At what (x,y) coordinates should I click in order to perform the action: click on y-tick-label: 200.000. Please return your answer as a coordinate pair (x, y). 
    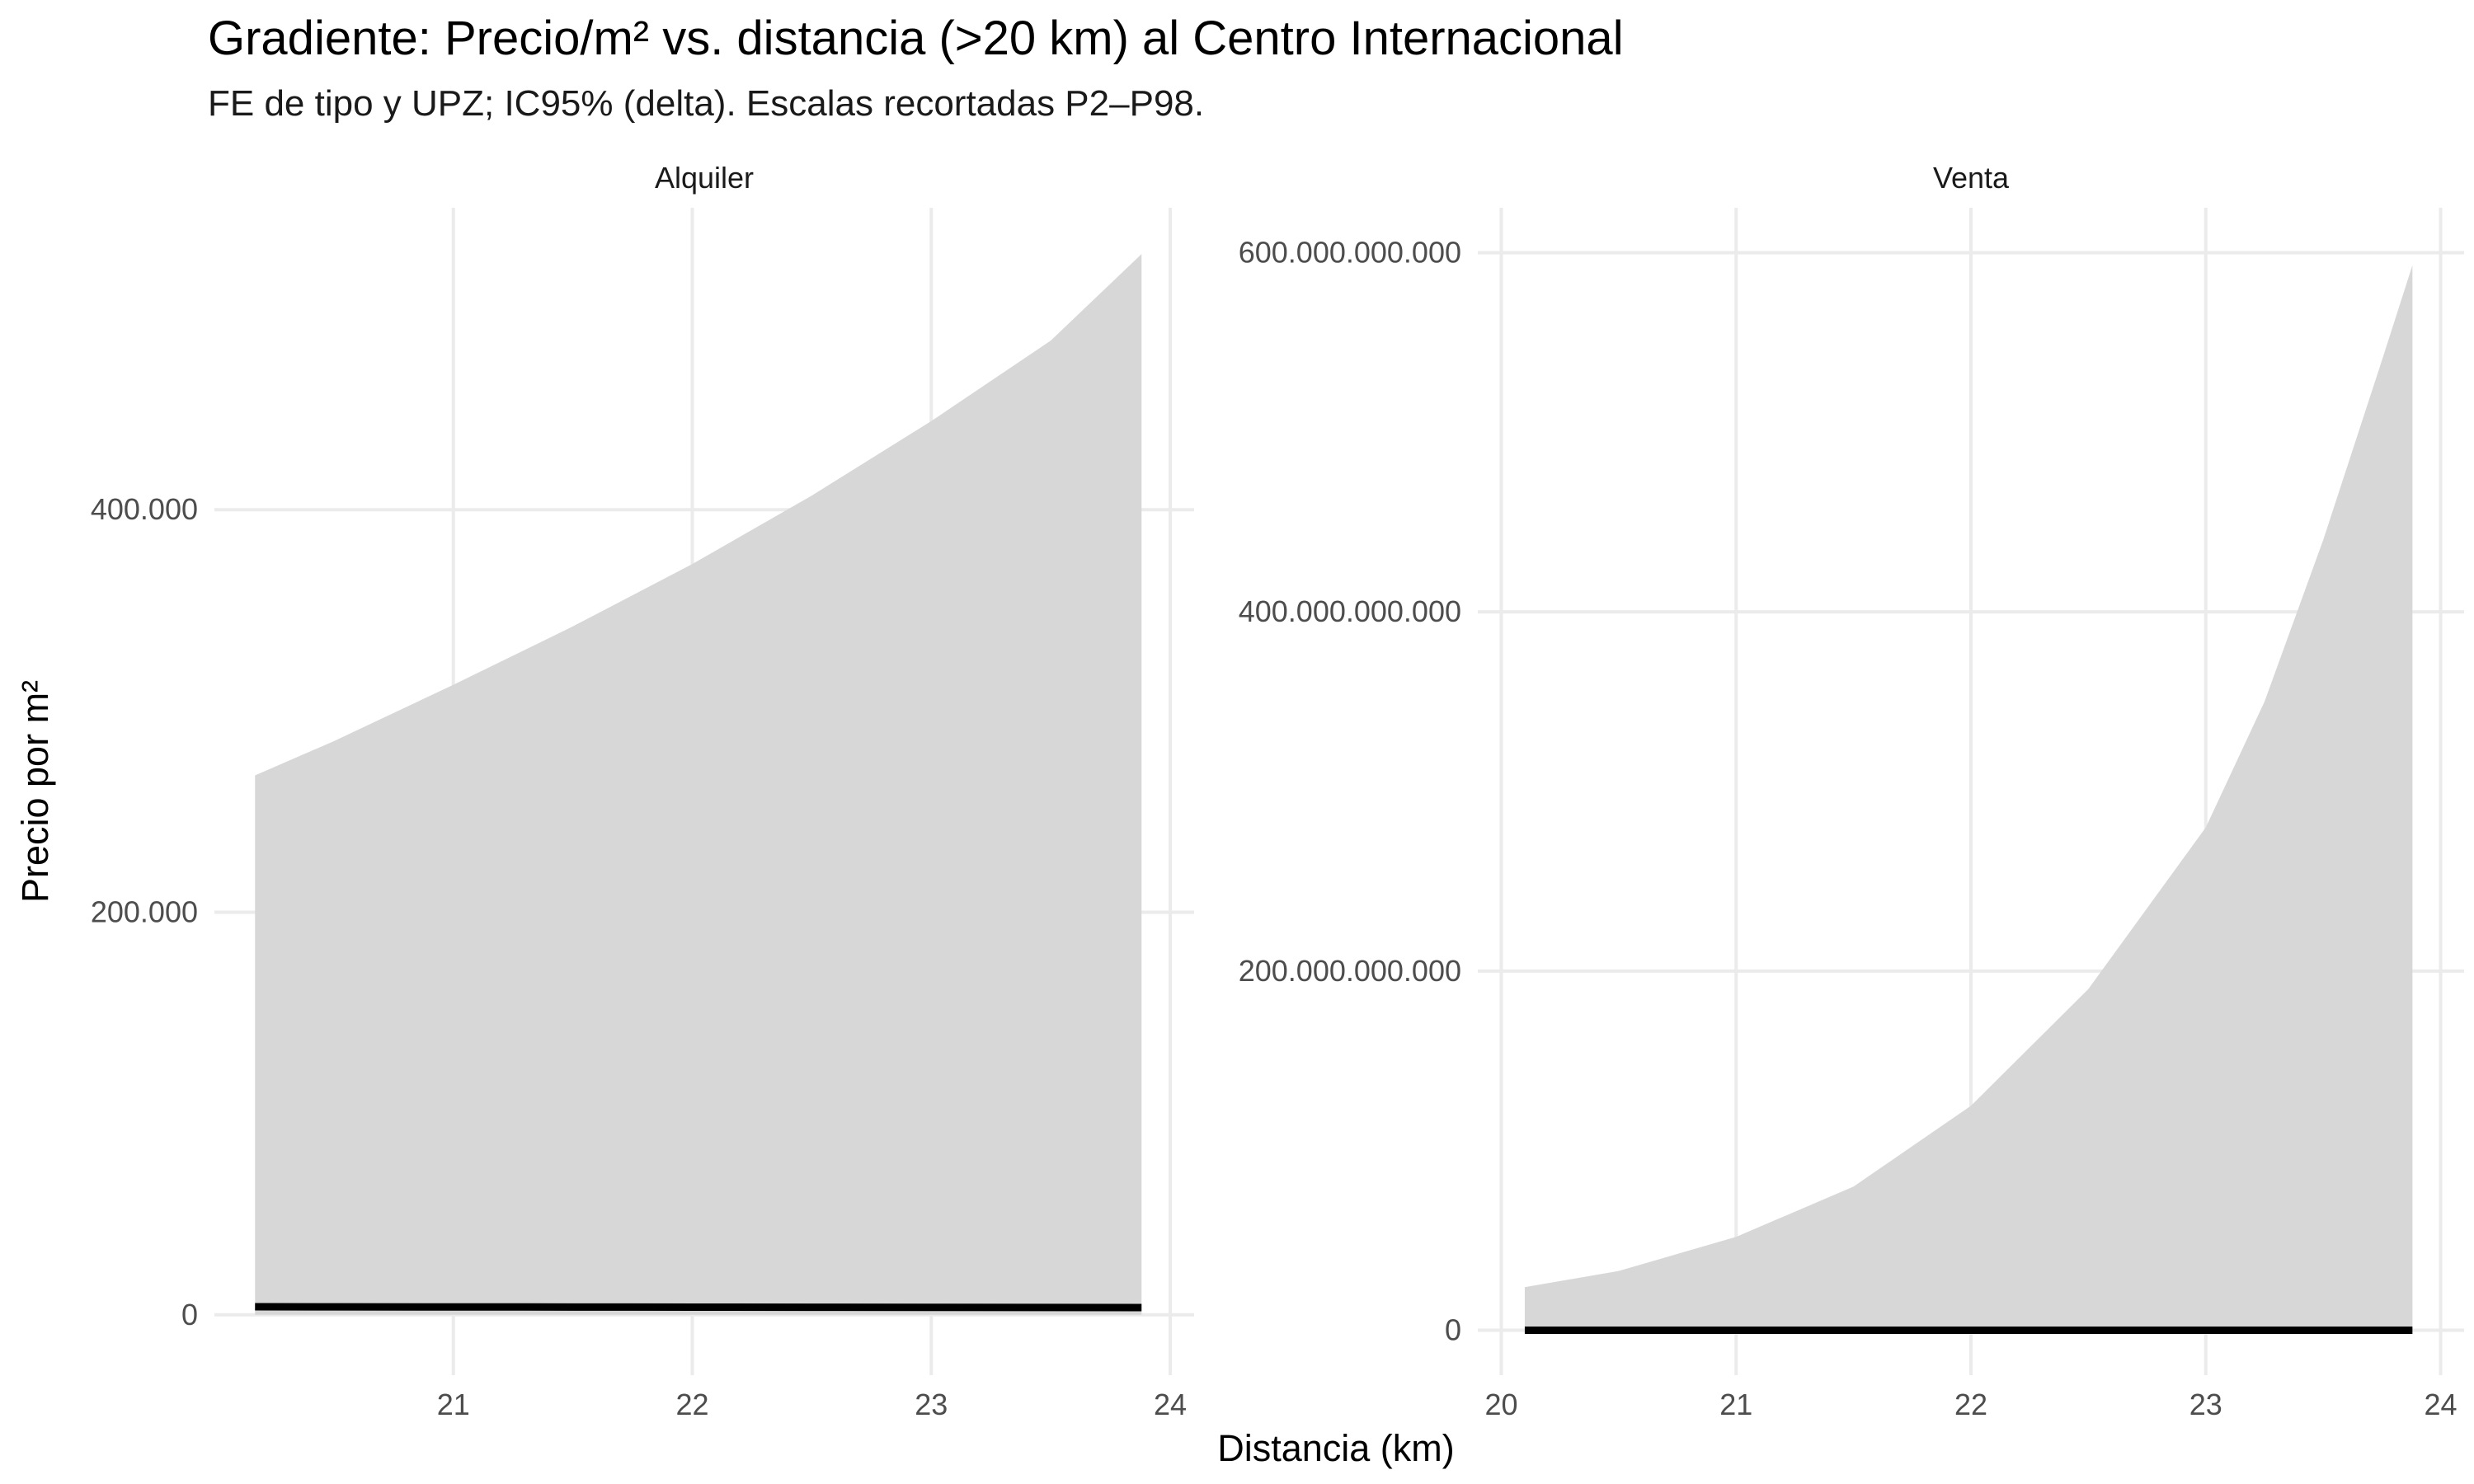
    Looking at the image, I should click on (144, 911).